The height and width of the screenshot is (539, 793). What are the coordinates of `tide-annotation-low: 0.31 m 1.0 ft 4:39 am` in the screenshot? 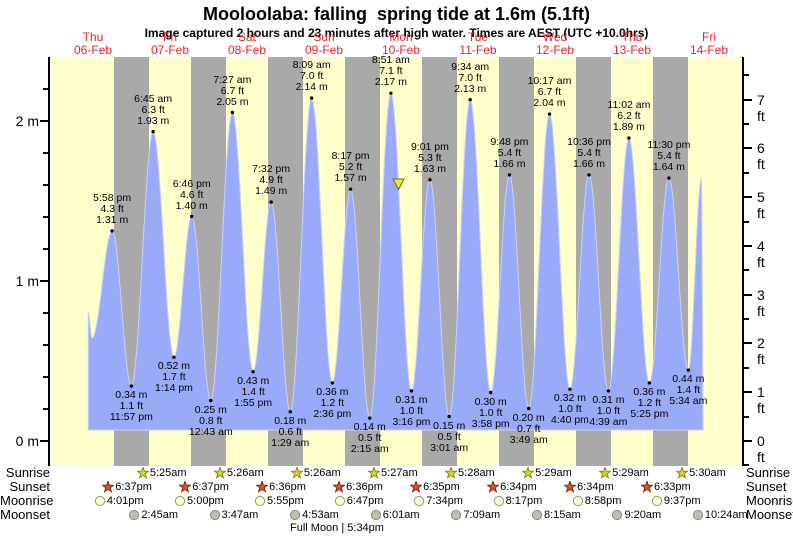 It's located at (608, 410).